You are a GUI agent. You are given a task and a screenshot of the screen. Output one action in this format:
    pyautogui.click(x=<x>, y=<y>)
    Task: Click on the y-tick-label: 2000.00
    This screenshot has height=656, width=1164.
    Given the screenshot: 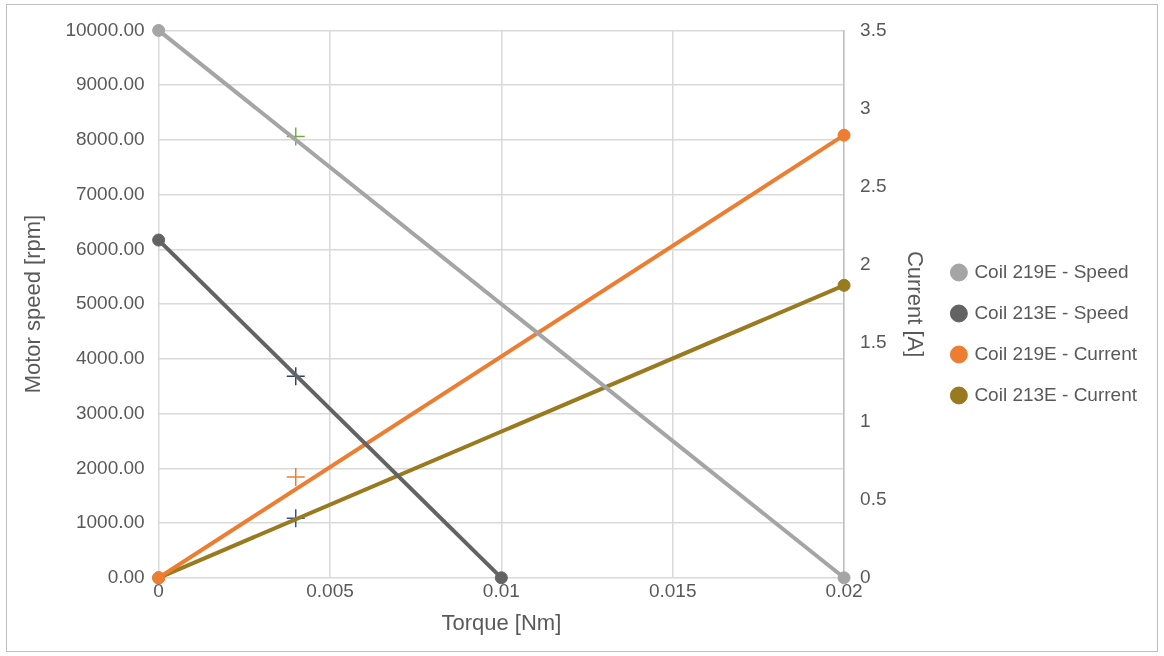 What is the action you would take?
    pyautogui.click(x=110, y=467)
    